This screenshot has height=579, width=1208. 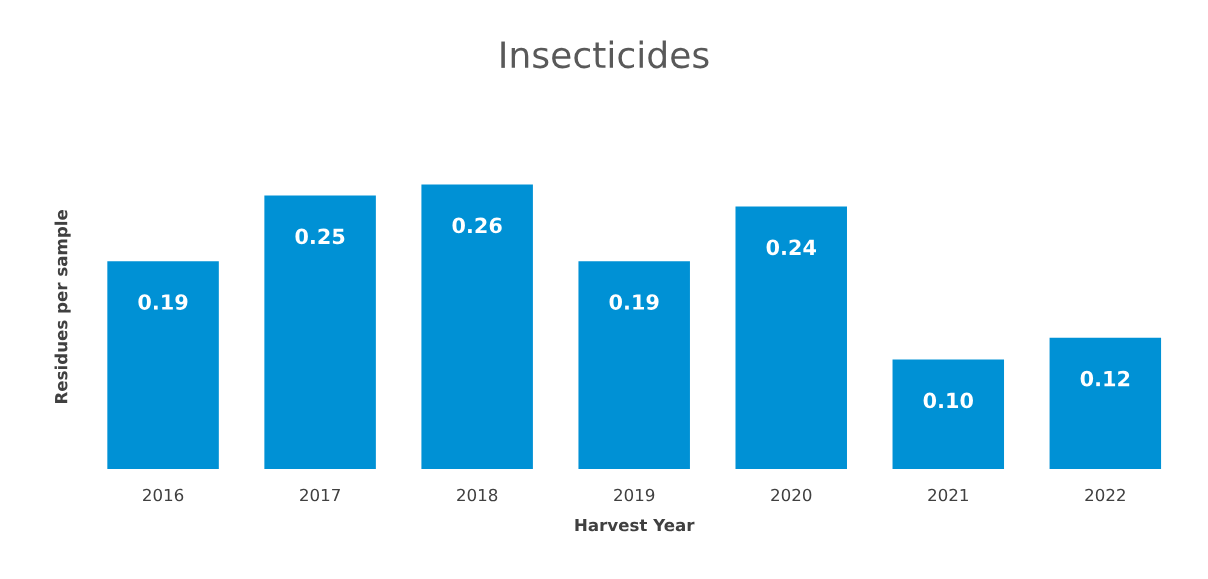 I want to click on x-tick-label: 2021, so click(x=948, y=495).